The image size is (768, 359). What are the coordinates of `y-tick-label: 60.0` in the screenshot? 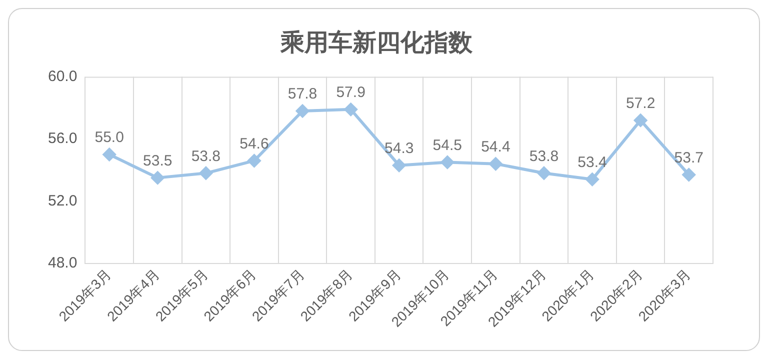 It's located at (63, 76).